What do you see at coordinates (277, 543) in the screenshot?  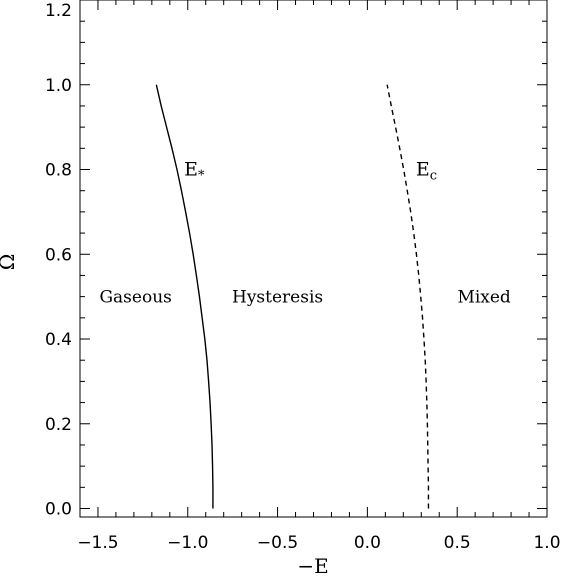 I see `x-tick-label: −0.5` at bounding box center [277, 543].